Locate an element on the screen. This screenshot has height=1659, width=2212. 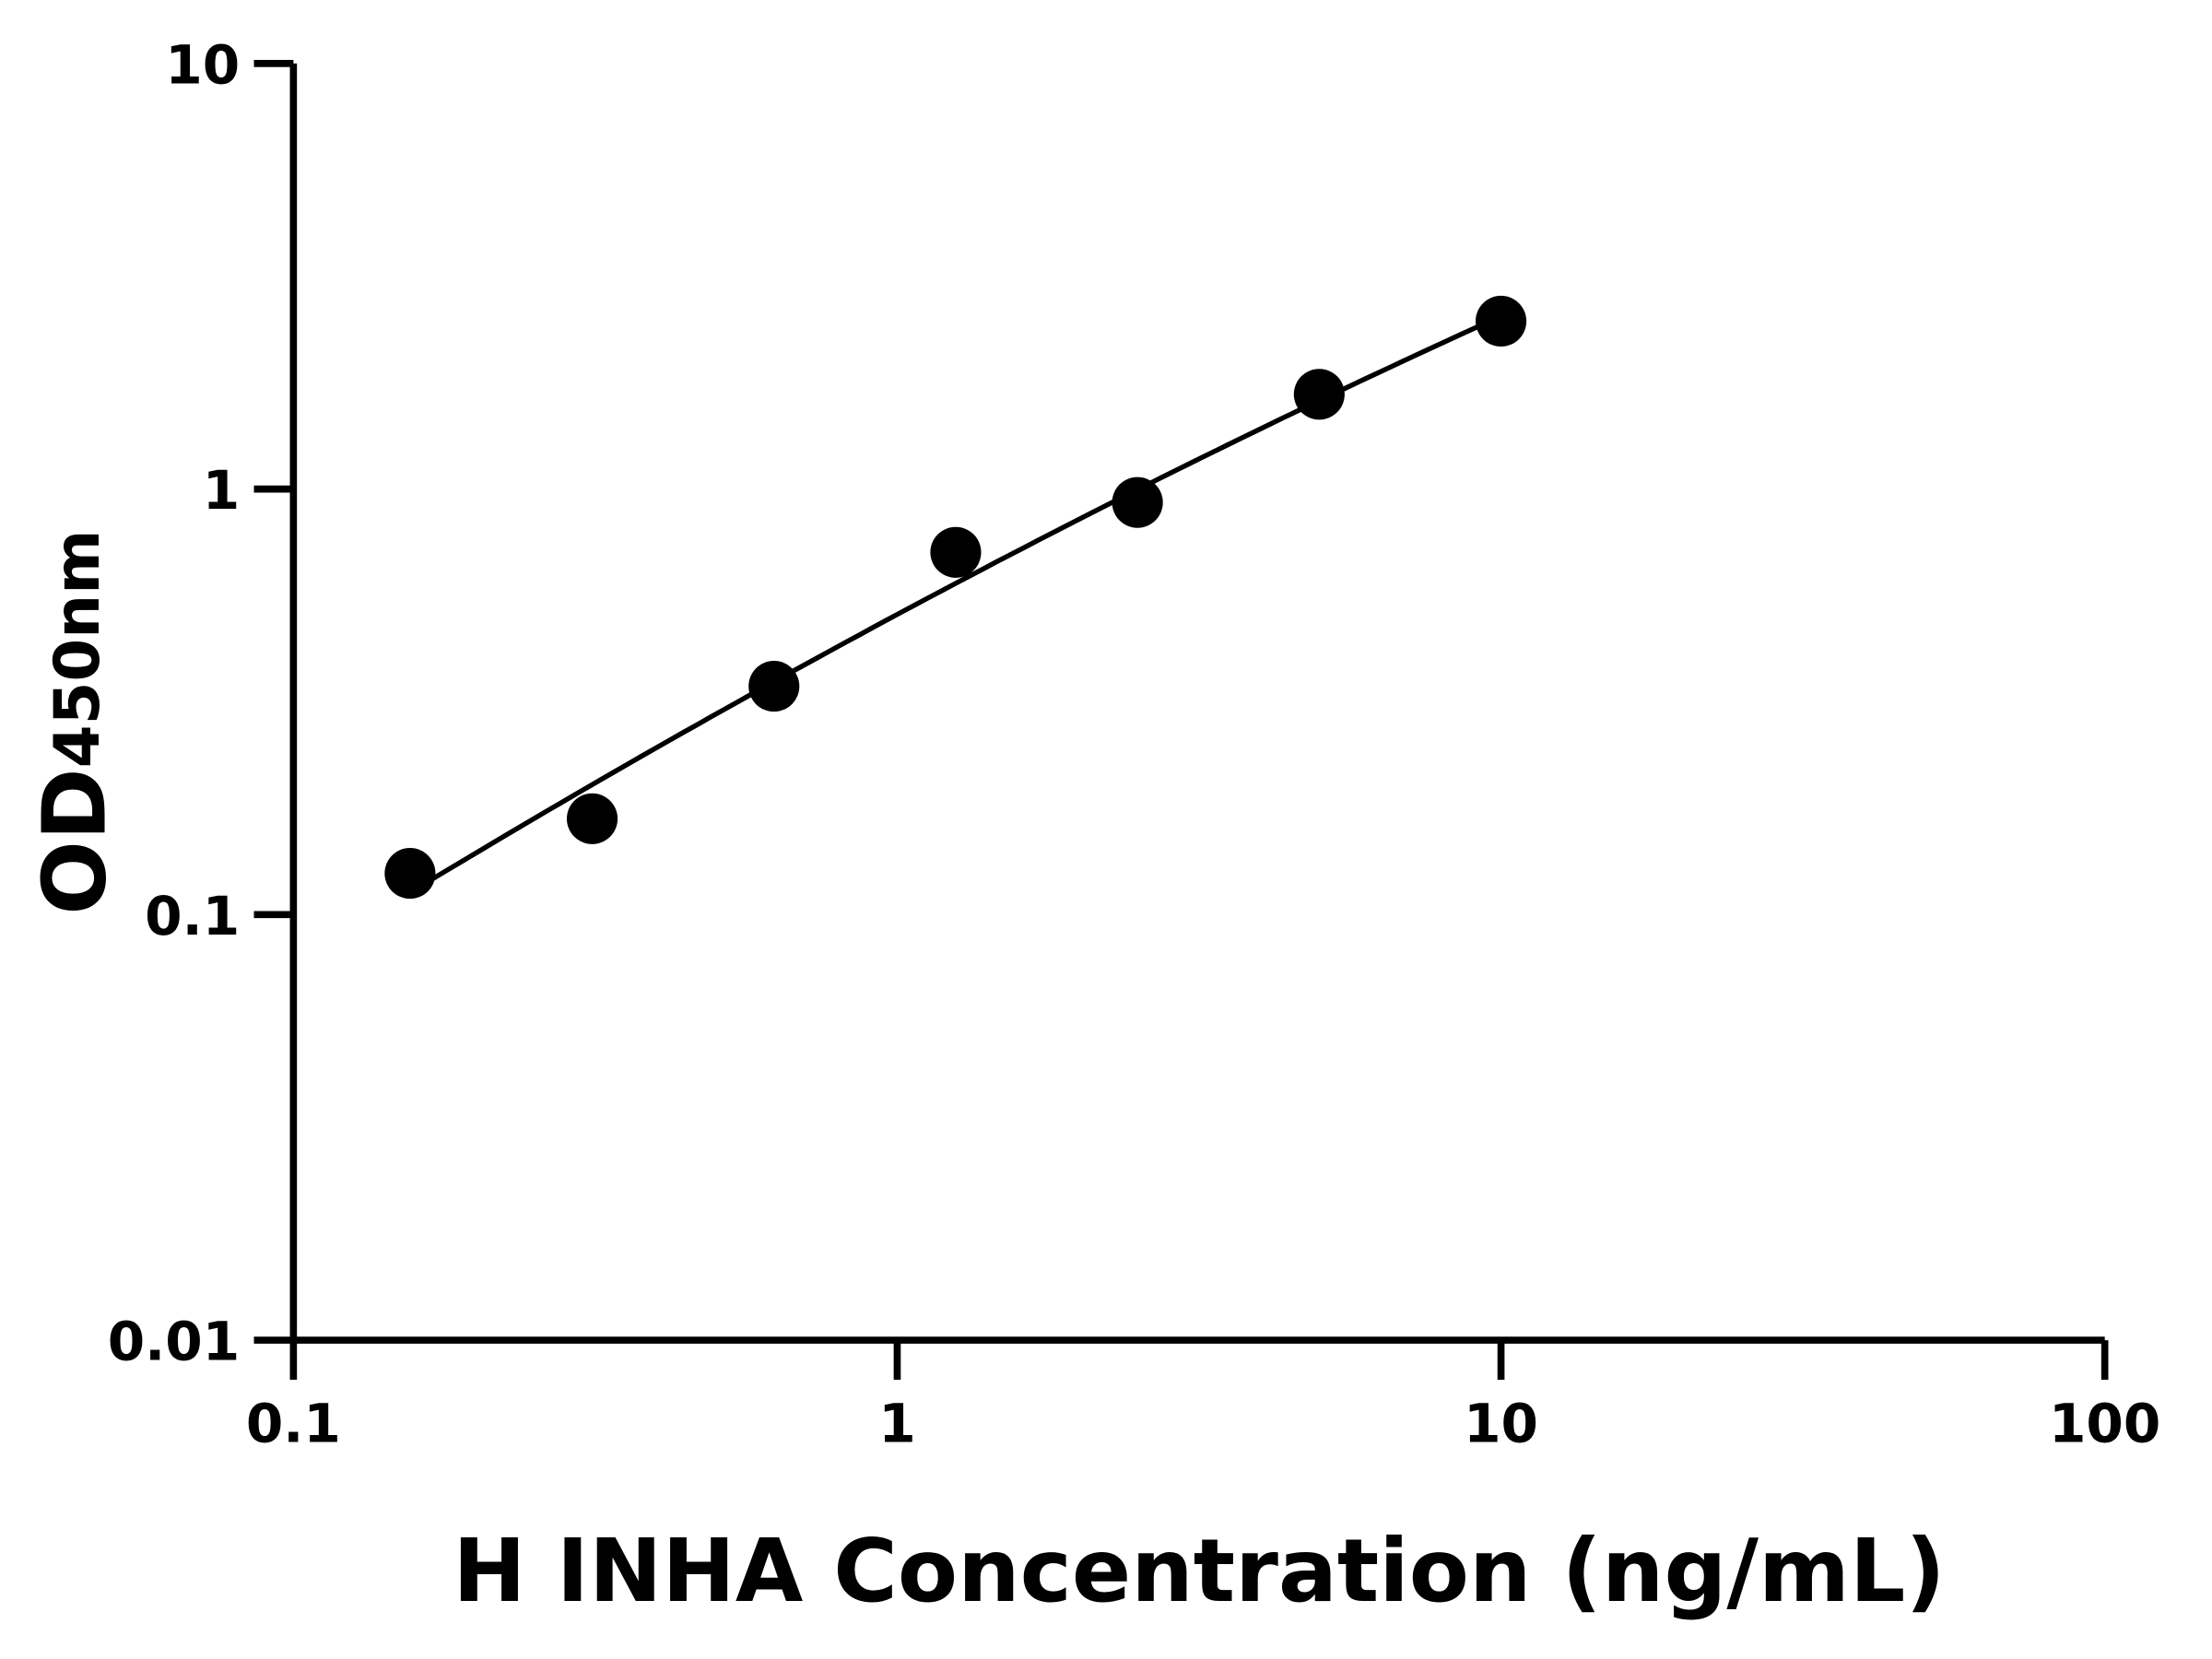
x-axis-title: H INHA Concentration (ng/mL) is located at coordinates (1199, 1571).